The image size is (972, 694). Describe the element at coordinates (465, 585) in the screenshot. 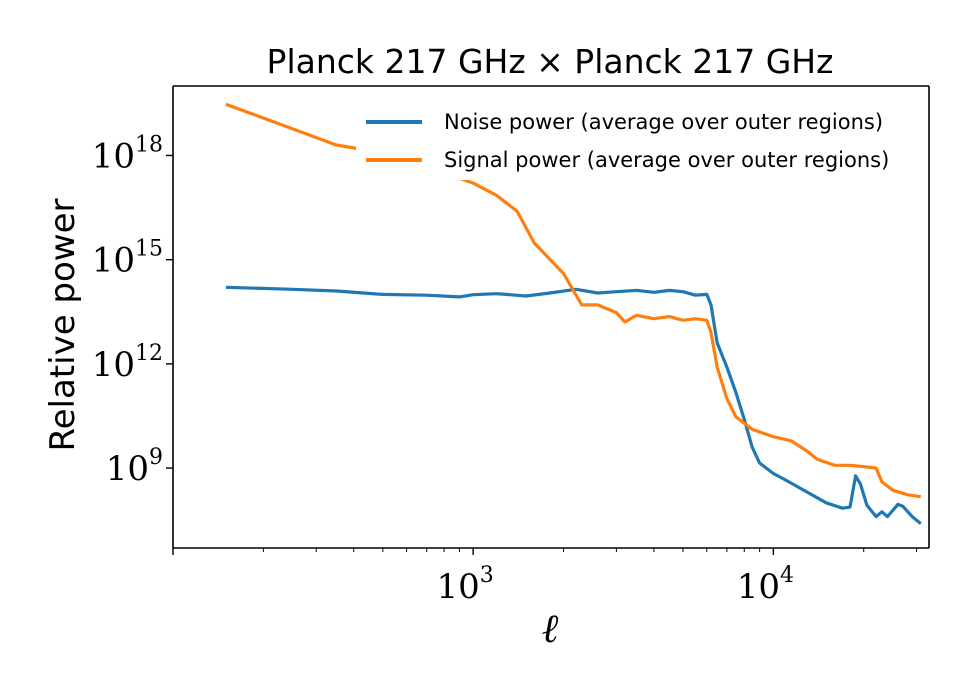

I see `x-tick-label: 10³` at that location.